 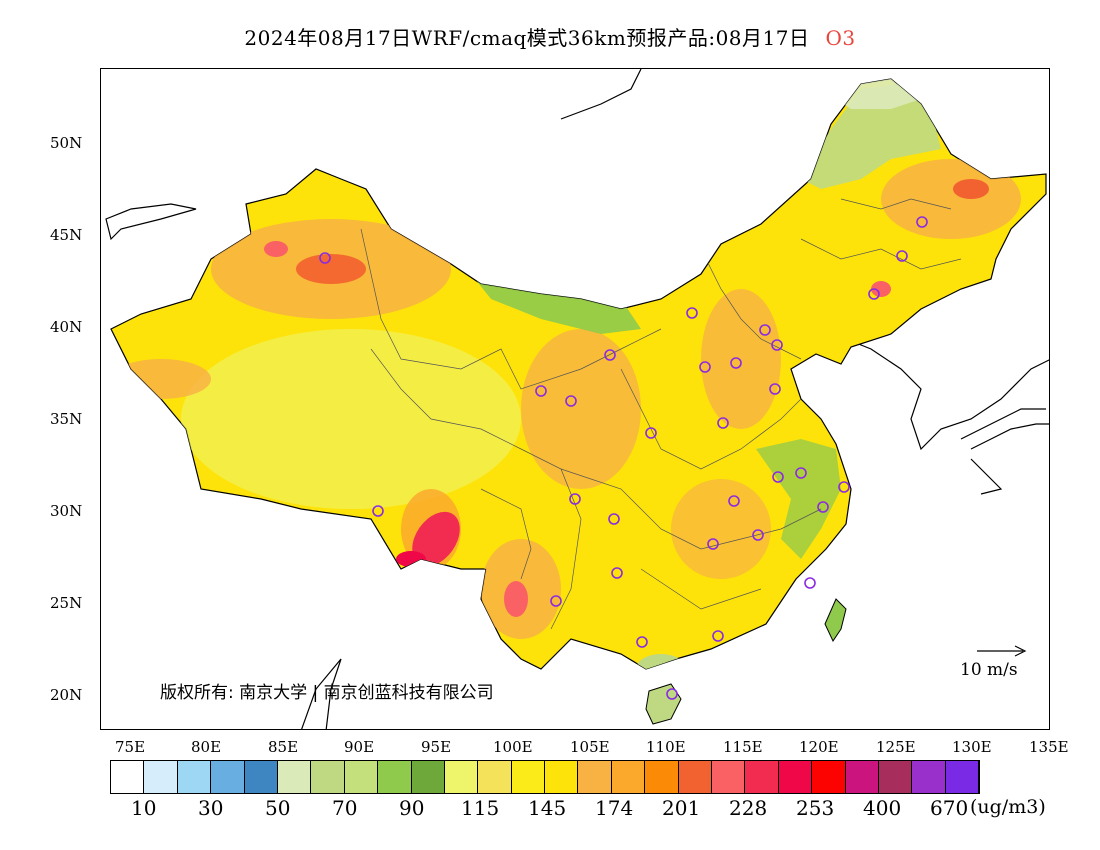 What do you see at coordinates (815, 808) in the screenshot?
I see `scale-label: 253` at bounding box center [815, 808].